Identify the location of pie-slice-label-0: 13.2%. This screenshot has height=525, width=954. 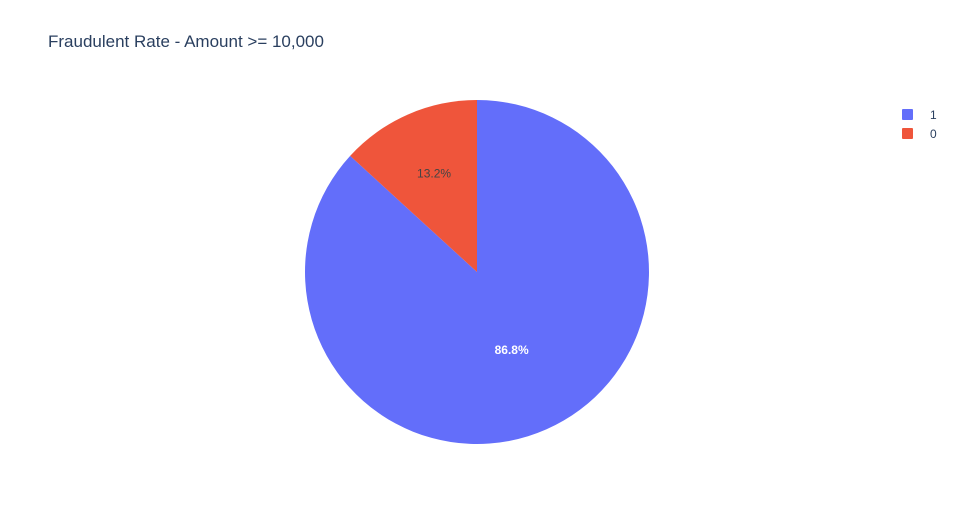
(434, 174).